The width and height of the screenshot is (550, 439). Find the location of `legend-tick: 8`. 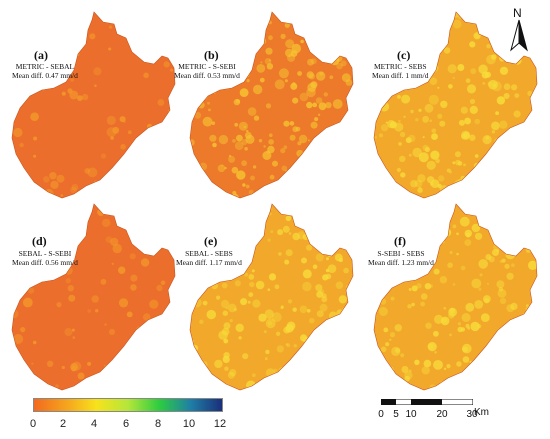

legend-tick: 8 is located at coordinates (158, 424).